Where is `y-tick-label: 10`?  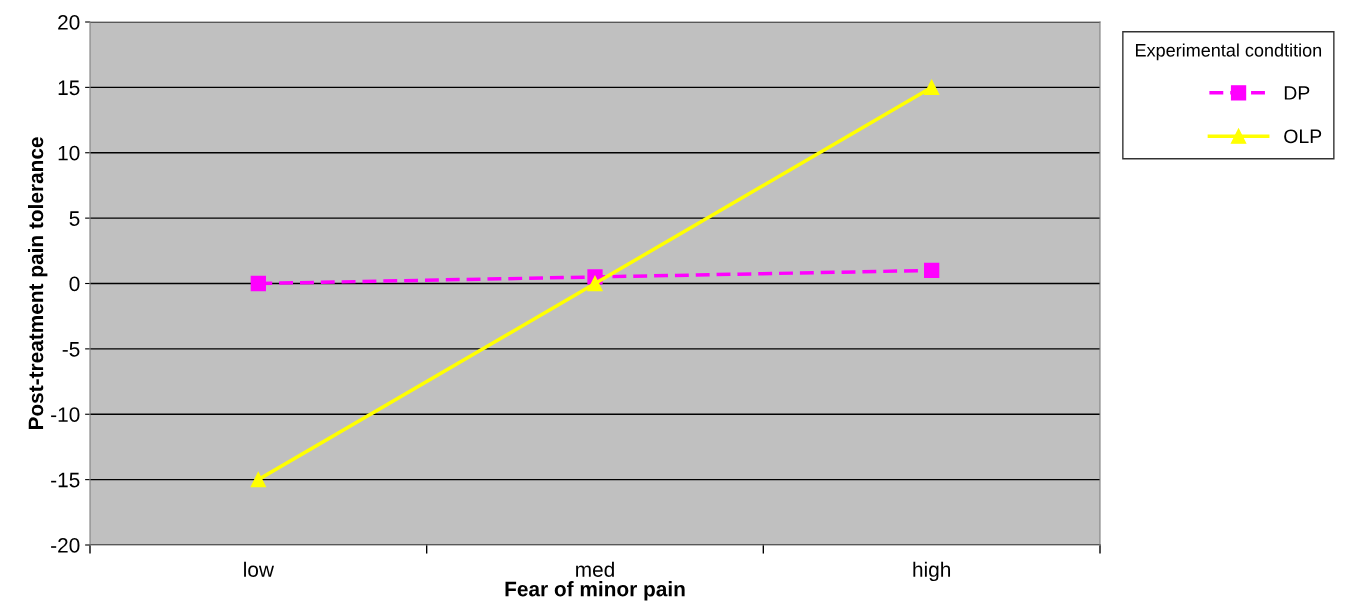 y-tick-label: 10 is located at coordinates (69, 153).